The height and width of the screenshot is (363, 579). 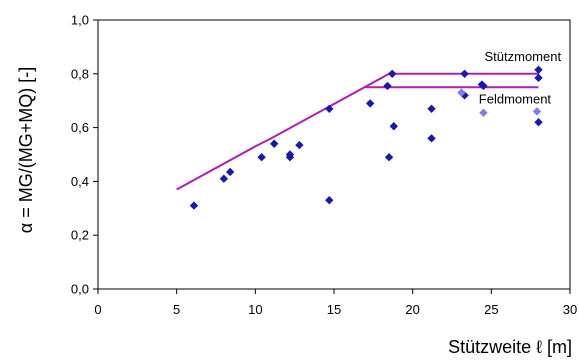 I want to click on x-tick-label: 0, so click(x=97, y=309).